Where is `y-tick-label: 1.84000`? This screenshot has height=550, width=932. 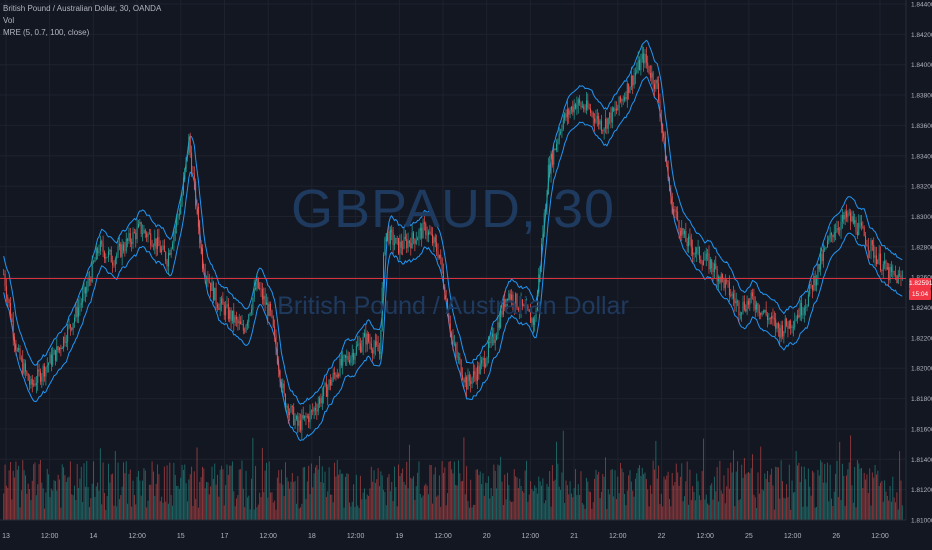
y-tick-label: 1.84000 is located at coordinates (921, 65).